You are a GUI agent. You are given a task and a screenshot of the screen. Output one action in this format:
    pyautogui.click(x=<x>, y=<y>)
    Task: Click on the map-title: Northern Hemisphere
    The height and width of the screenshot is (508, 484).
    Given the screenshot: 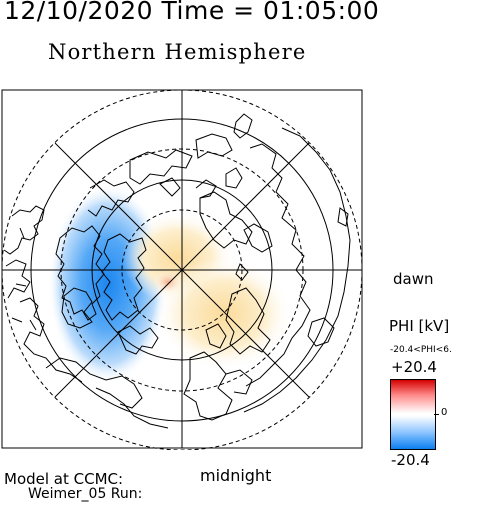 What is the action you would take?
    pyautogui.click(x=177, y=52)
    